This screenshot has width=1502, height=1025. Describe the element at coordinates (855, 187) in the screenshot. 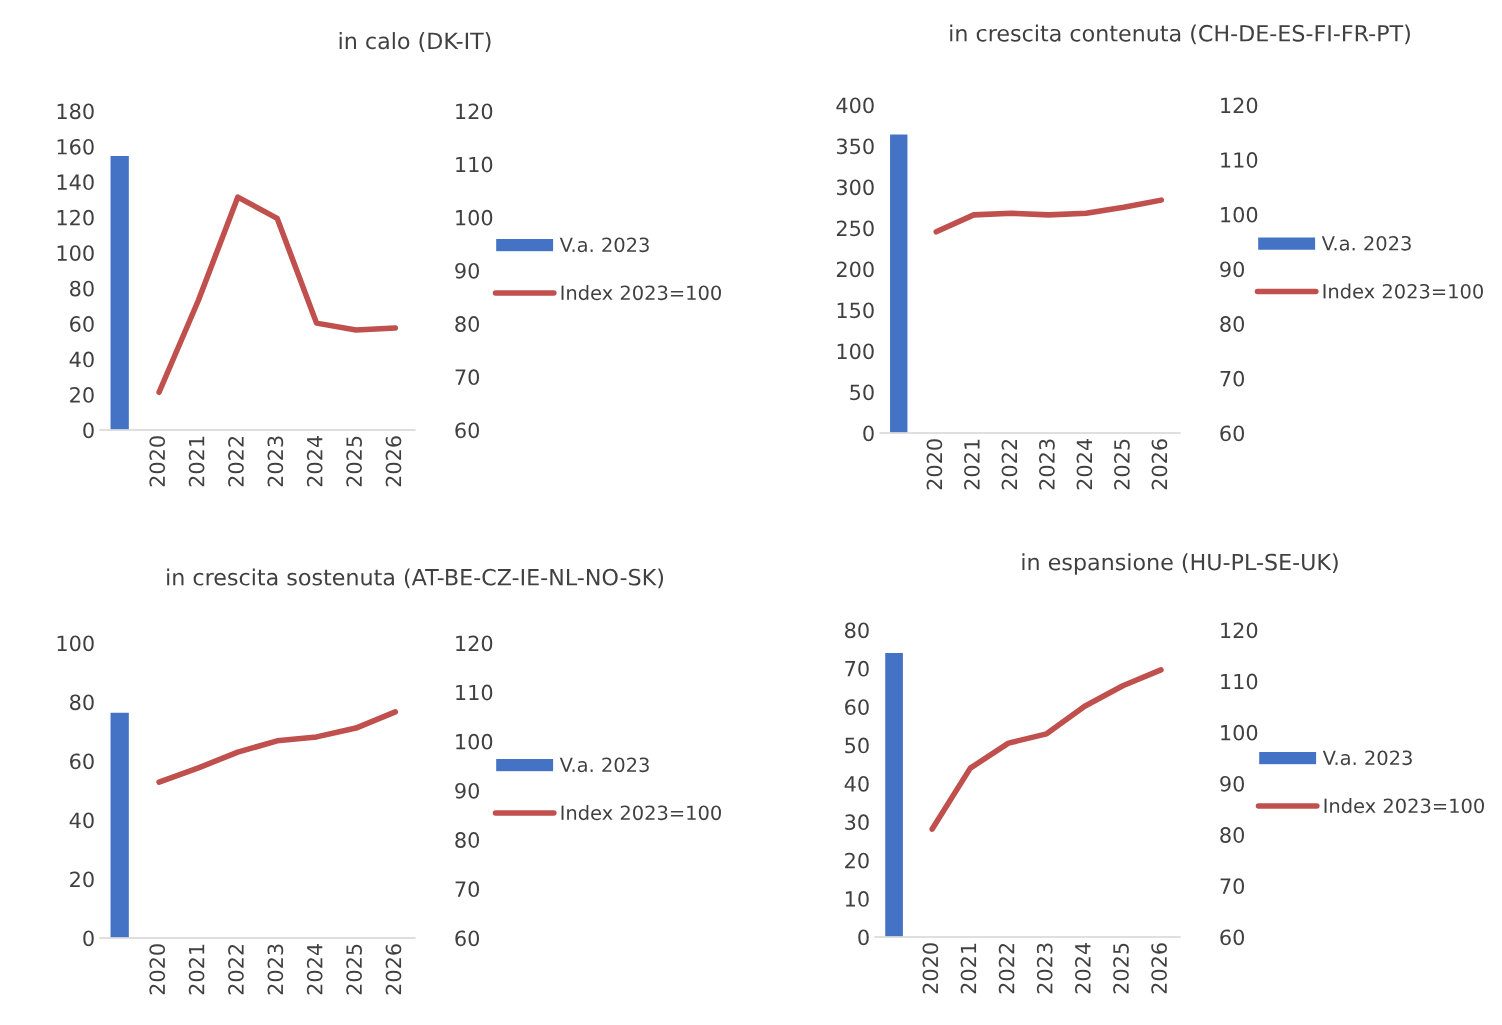

I see `y-tick-label: 300` at that location.